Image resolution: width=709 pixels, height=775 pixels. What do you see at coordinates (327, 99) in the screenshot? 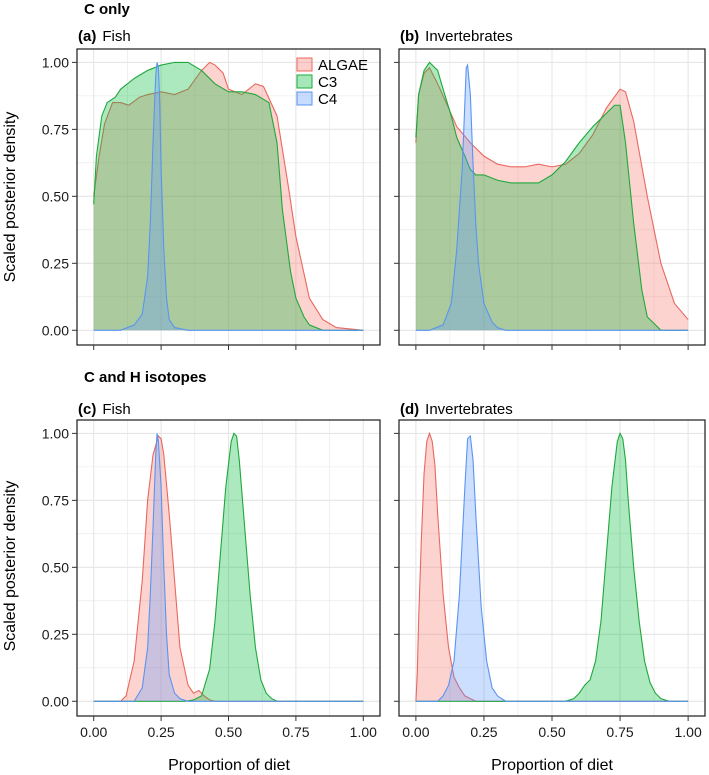
I see `legend-label-c4: C4` at bounding box center [327, 99].